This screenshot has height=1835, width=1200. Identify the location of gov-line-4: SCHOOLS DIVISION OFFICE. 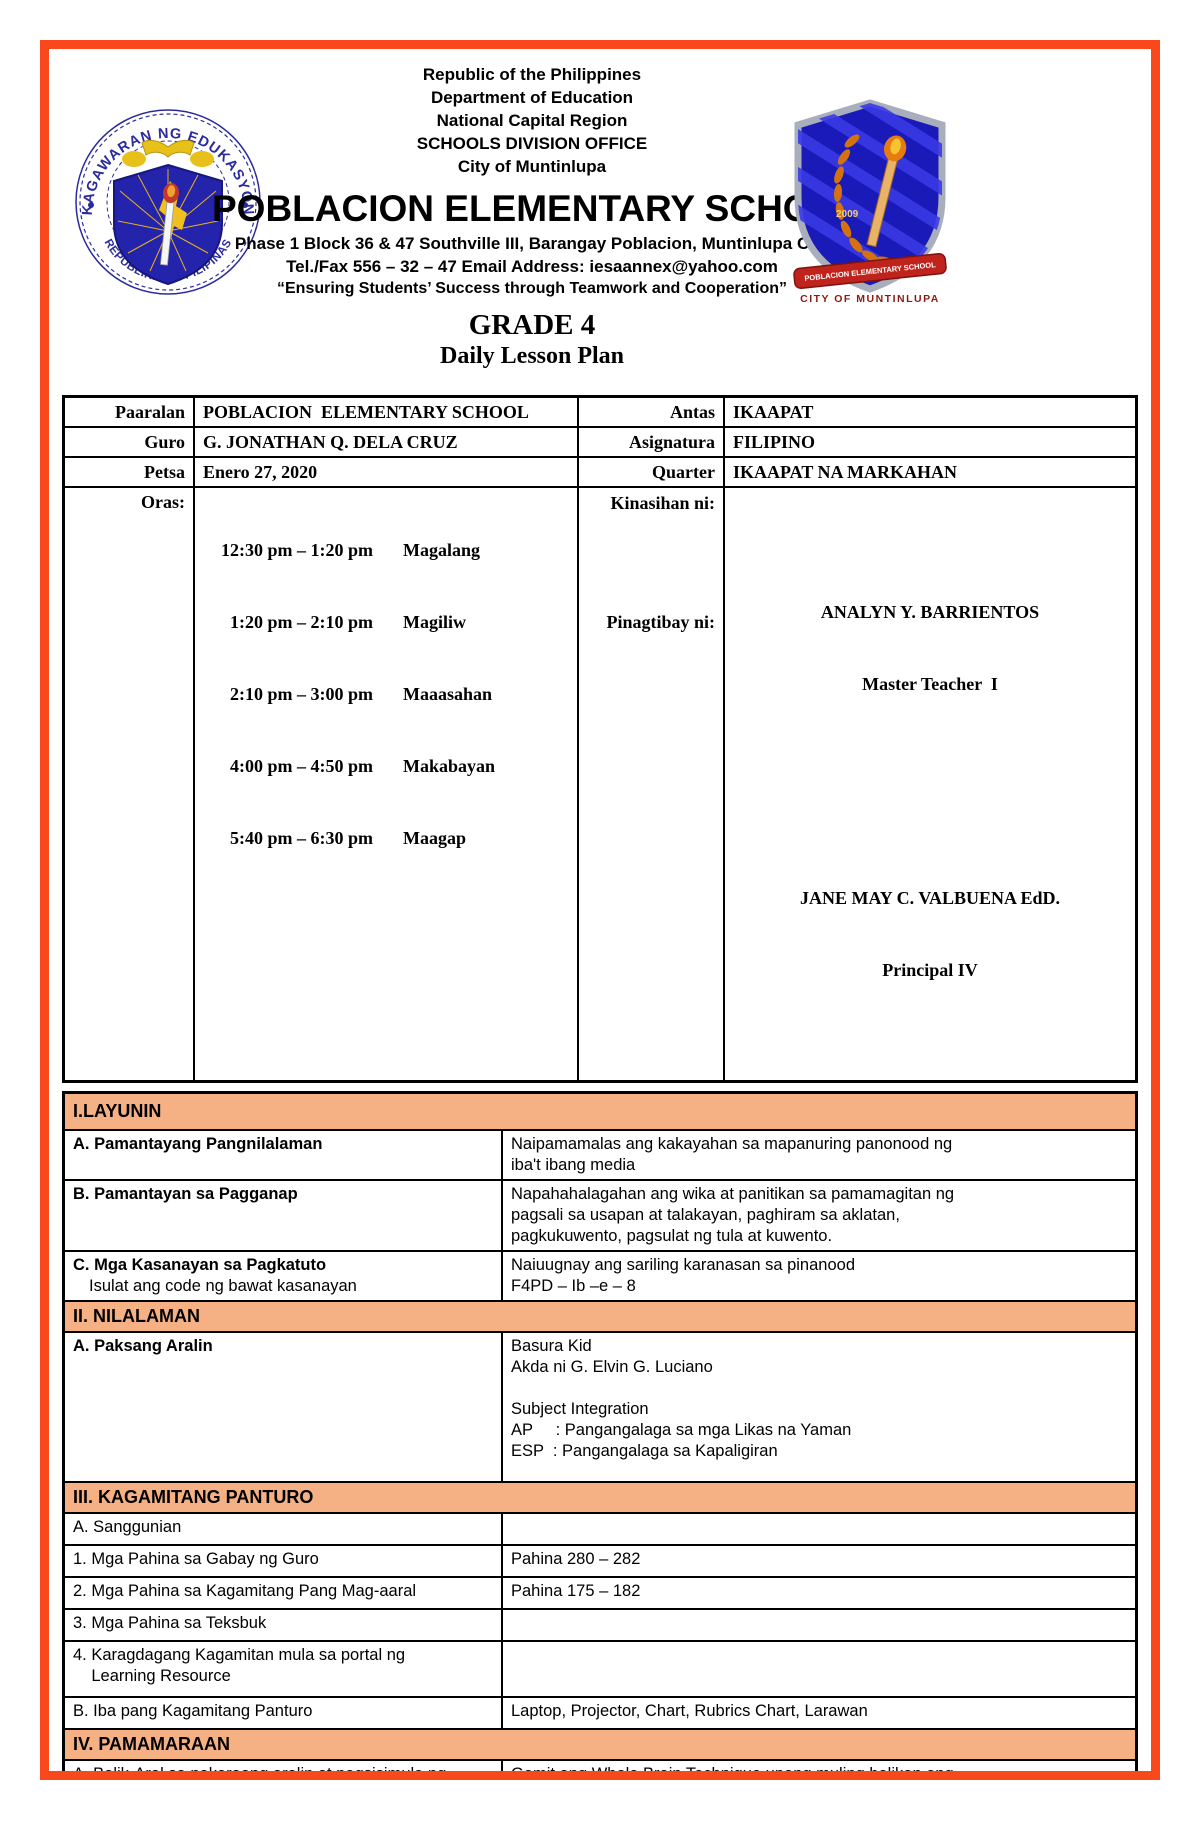
(532, 143).